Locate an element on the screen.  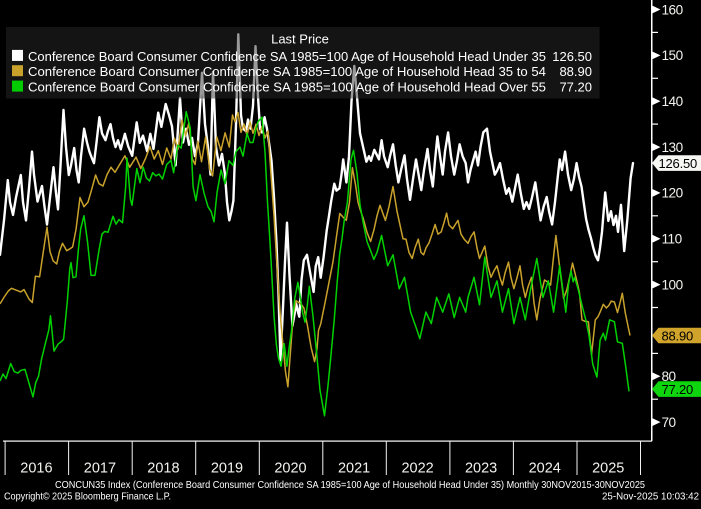
svg-text: 140 is located at coordinates (673, 101).